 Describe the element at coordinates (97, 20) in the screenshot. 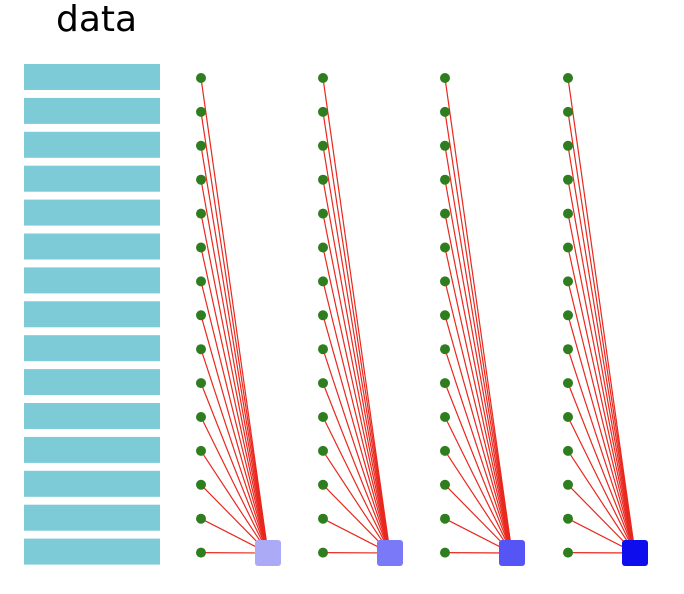

I see `data-title: data` at that location.